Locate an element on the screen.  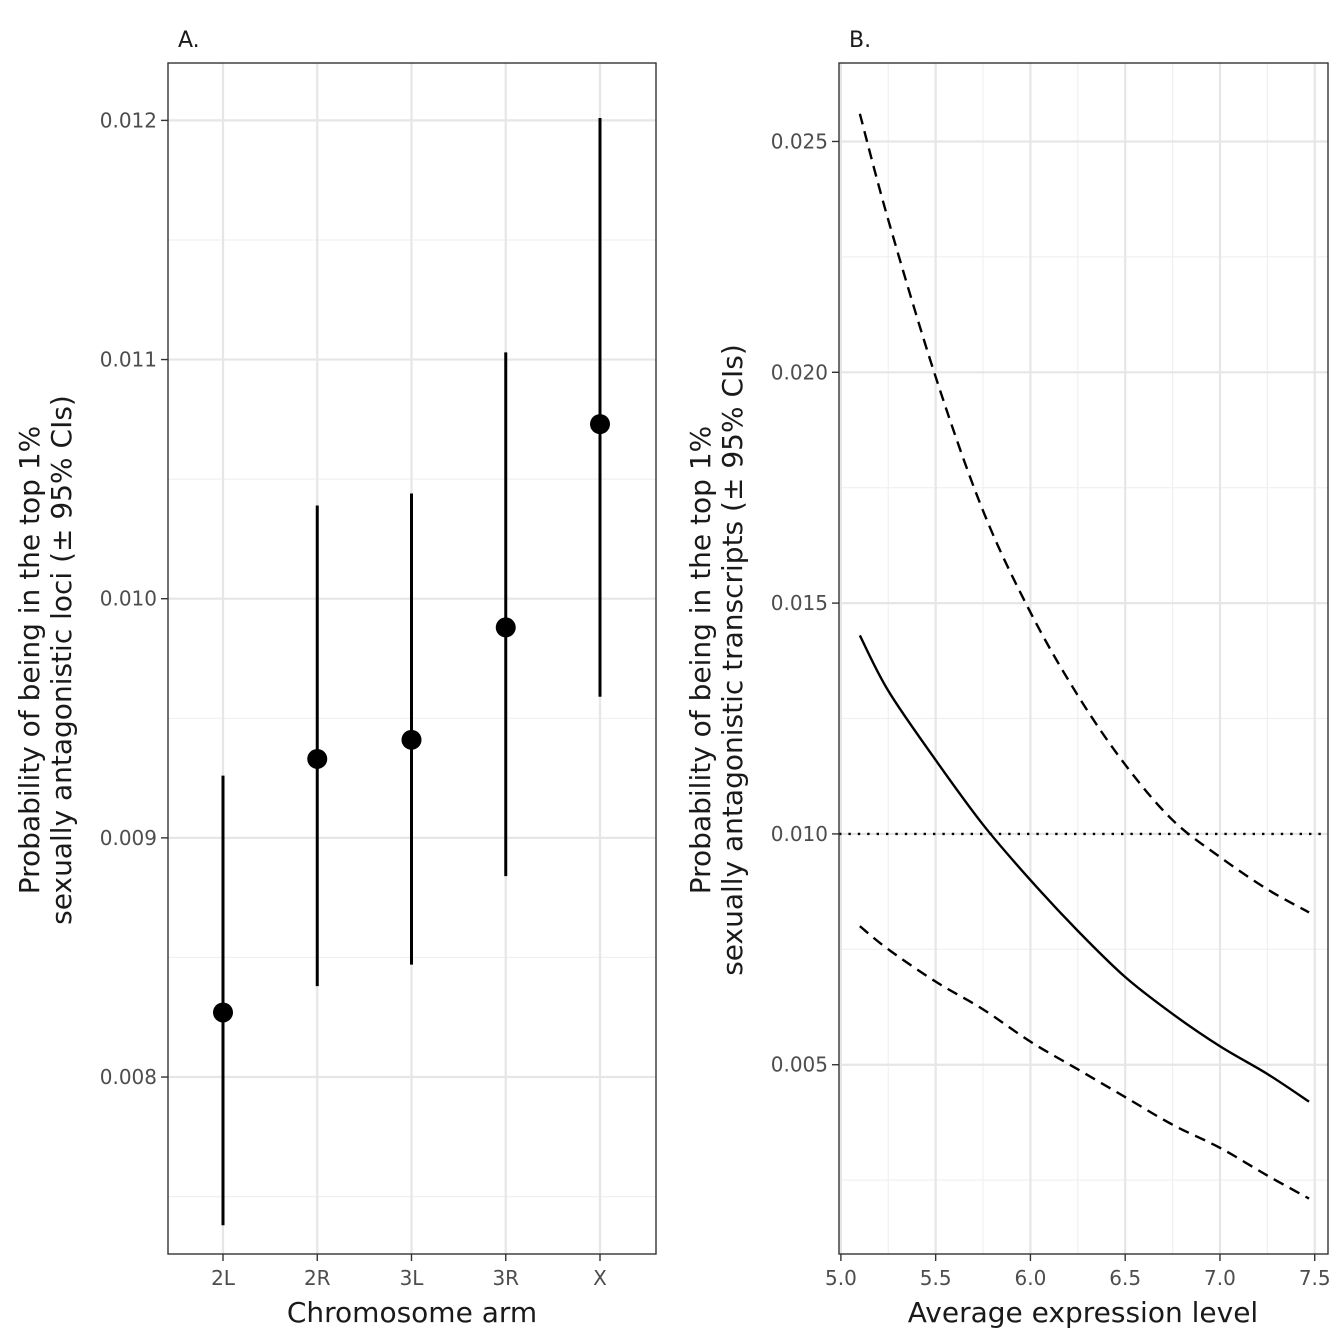
panel-a-y-tick-label: 0.009 is located at coordinates (128, 838).